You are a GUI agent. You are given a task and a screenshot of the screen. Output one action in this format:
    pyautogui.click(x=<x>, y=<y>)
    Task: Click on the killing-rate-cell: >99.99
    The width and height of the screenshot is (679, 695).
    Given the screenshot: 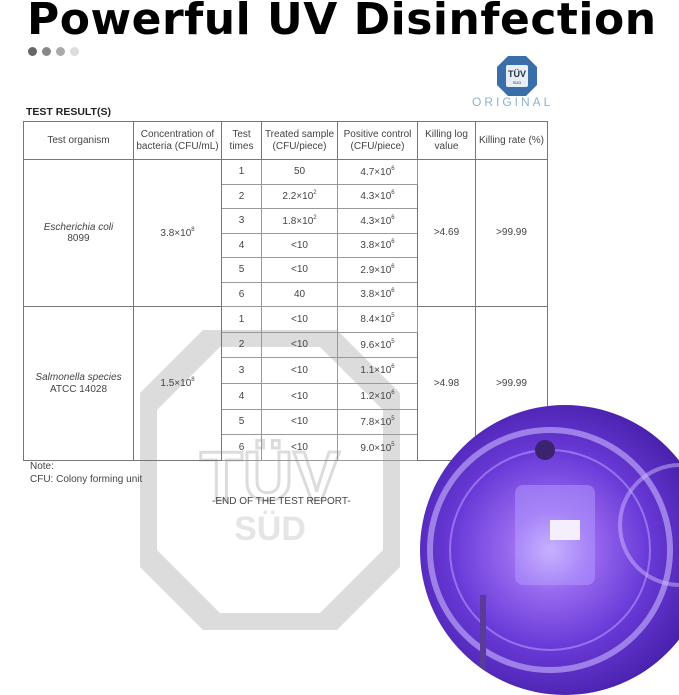 What is the action you would take?
    pyautogui.click(x=511, y=233)
    